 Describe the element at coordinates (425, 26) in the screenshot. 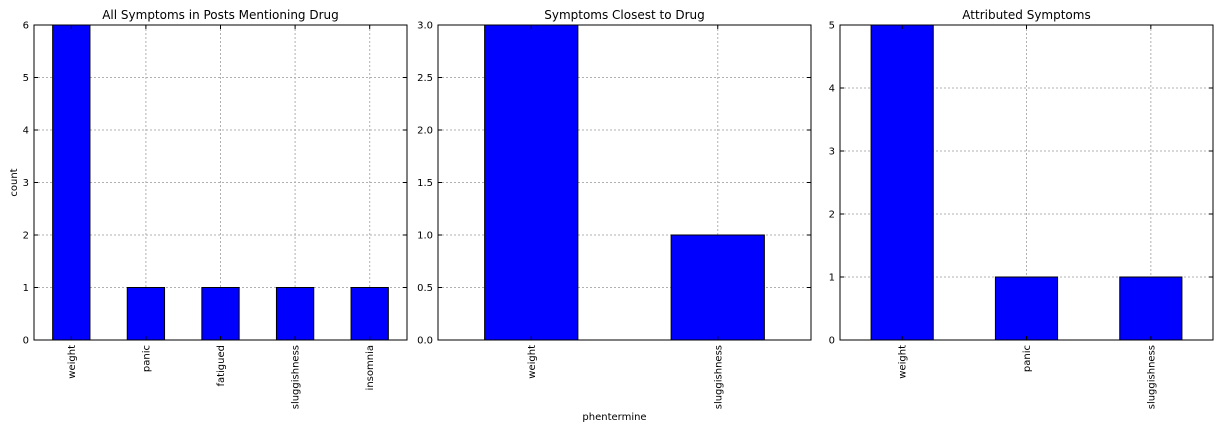

I see `y-tick-label: 3.0` at that location.